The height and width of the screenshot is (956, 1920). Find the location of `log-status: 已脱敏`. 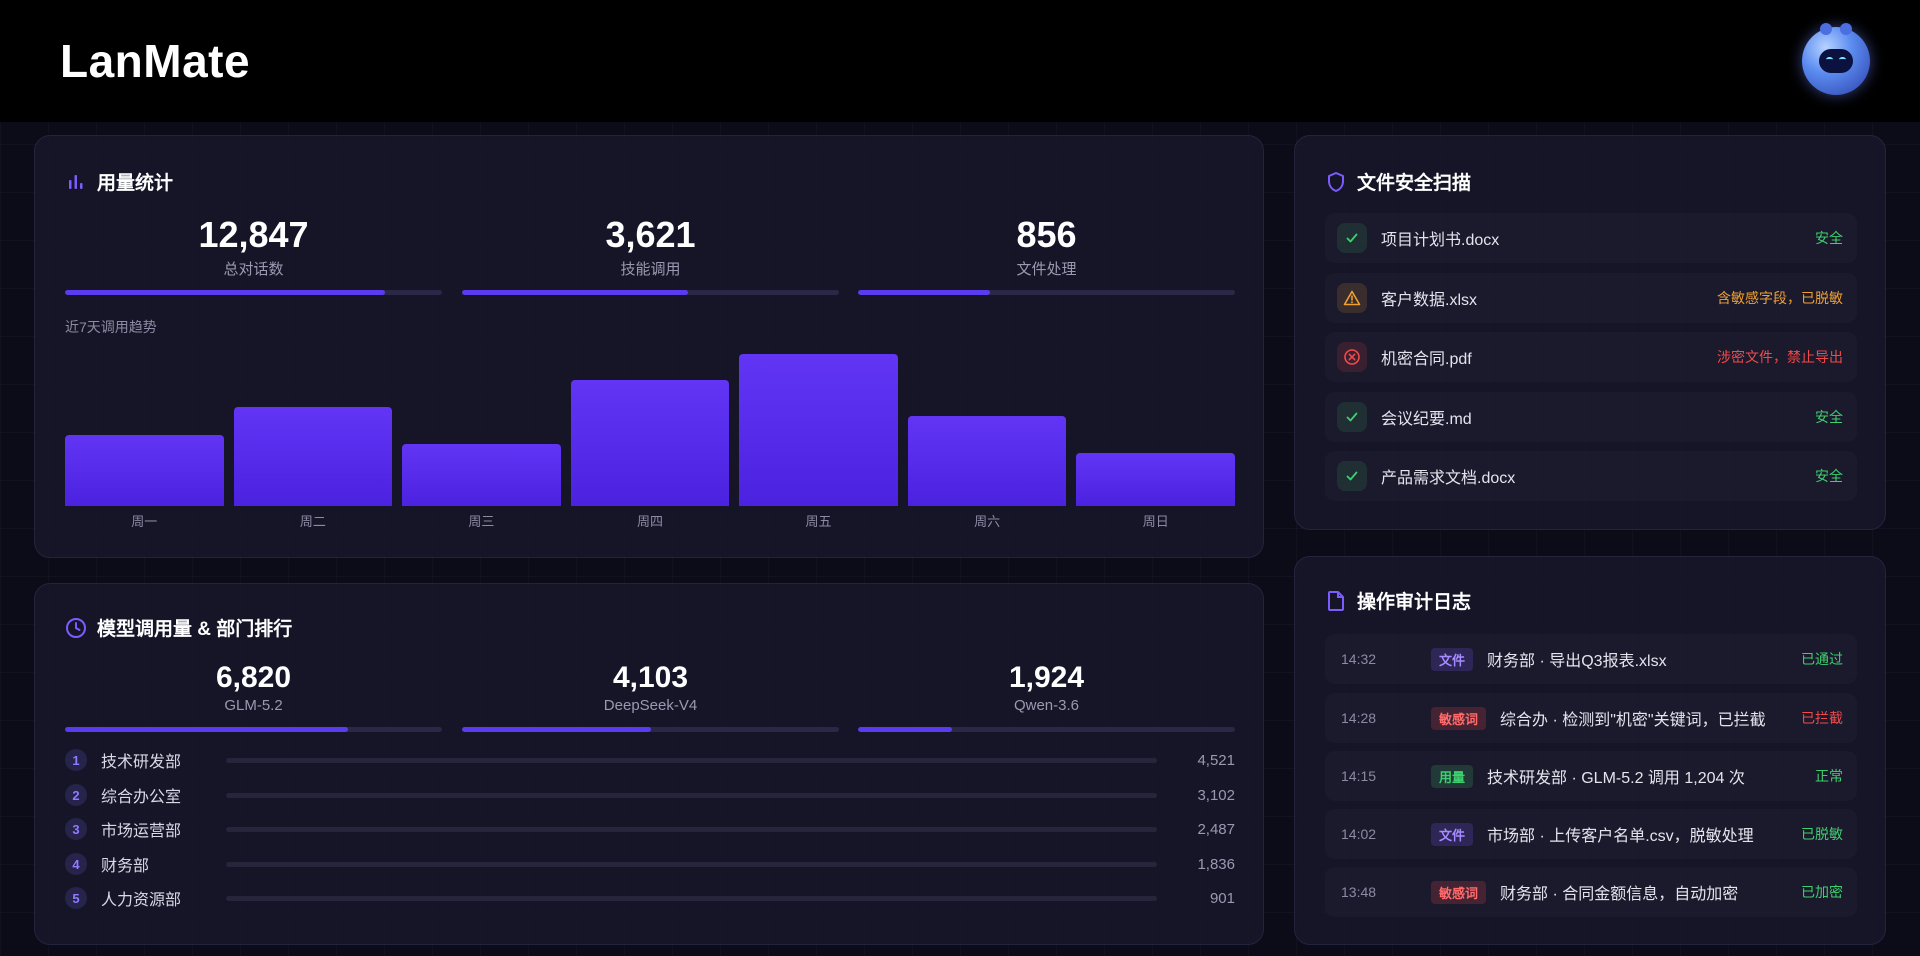

log-status: 已脱敏 is located at coordinates (1822, 834).